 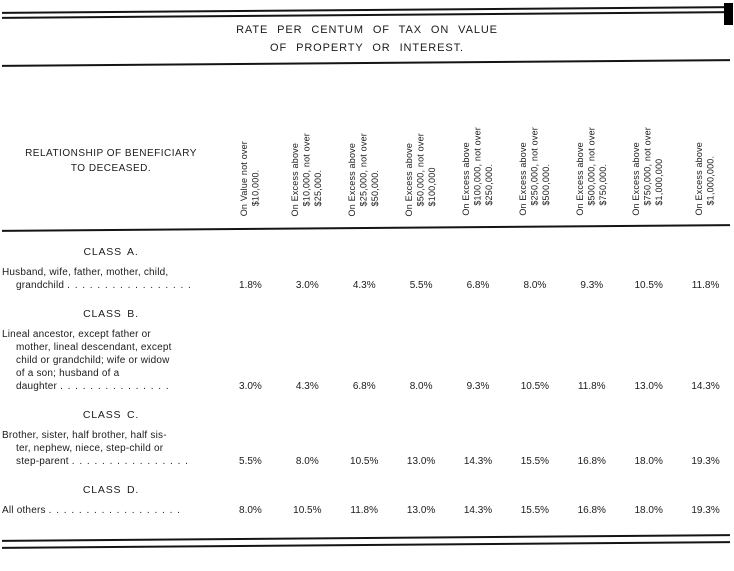 I want to click on column-header-line: $750,000, not over, so click(x=647, y=166).